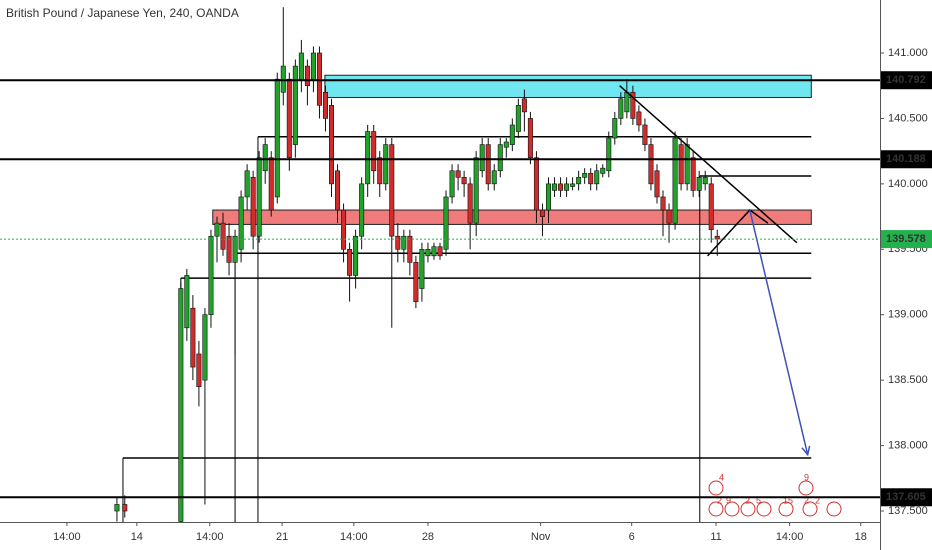  Describe the element at coordinates (908, 380) in the screenshot. I see `y-tick-label: 138.500` at that location.